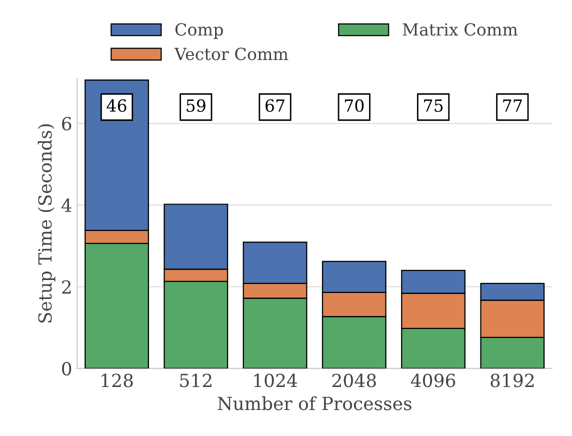 The width and height of the screenshot is (572, 436). I want to click on y-tick-label: 4, so click(66, 205).